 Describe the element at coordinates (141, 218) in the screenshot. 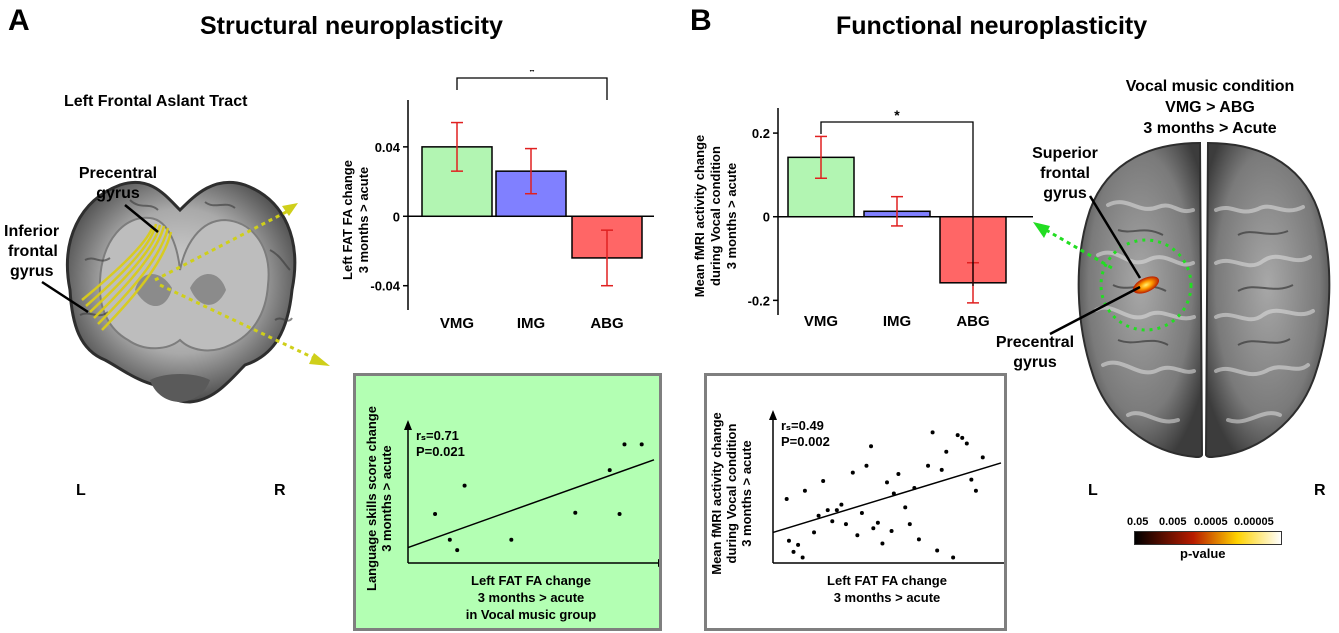

I see `precentral-pointer-line` at that location.